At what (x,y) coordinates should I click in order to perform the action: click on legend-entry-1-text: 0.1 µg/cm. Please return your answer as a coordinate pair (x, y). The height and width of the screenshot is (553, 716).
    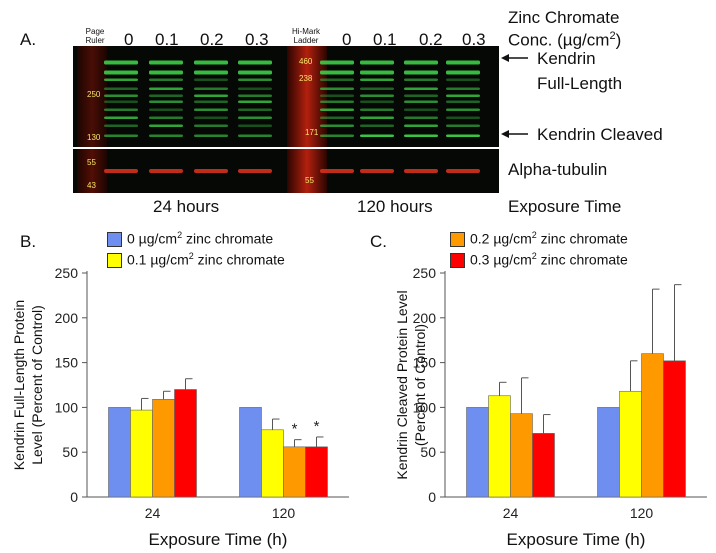
    Looking at the image, I should click on (158, 259).